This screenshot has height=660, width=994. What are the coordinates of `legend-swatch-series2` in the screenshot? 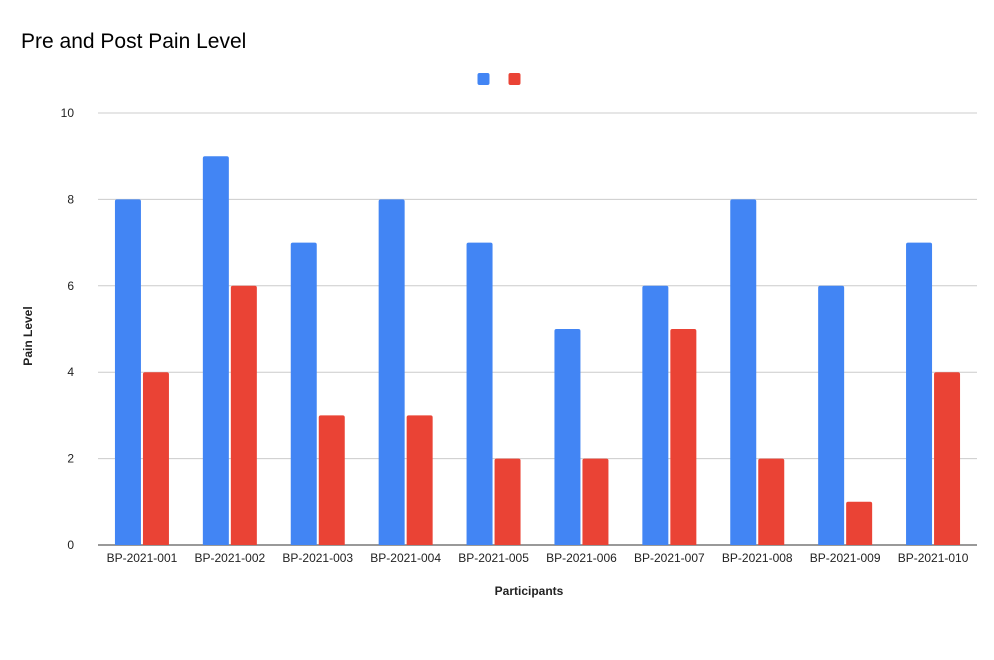 It's located at (514, 79).